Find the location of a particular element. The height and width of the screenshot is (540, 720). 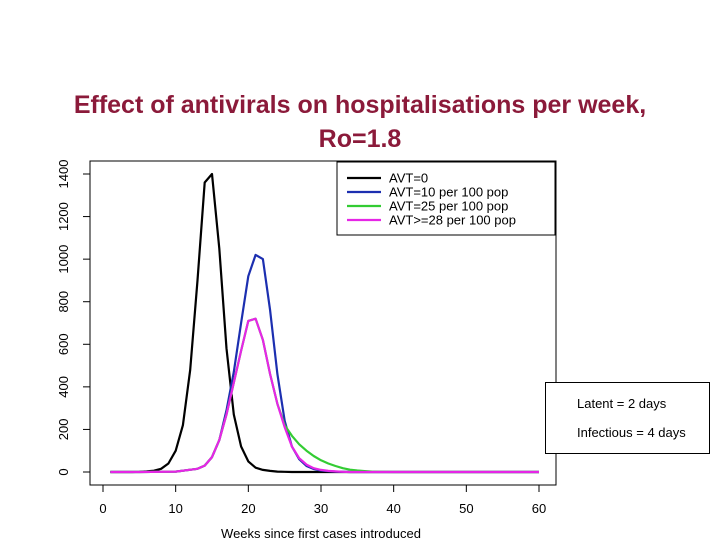

x-axis: 0 10 20 30 40 50 60 is located at coordinates (322, 500).